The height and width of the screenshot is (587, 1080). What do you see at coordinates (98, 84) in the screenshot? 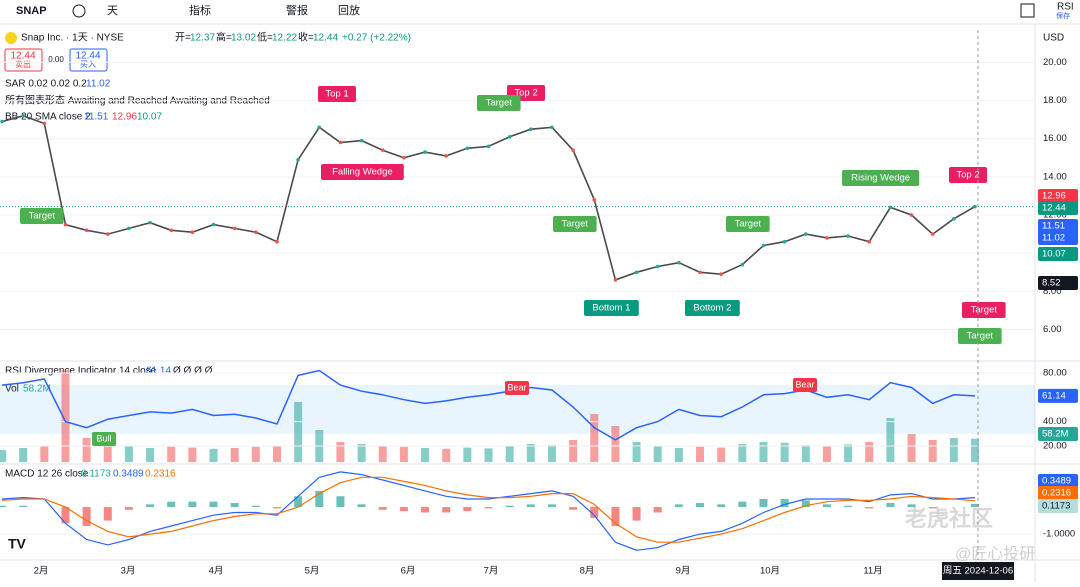
I see `sar-value: 11.02` at bounding box center [98, 84].